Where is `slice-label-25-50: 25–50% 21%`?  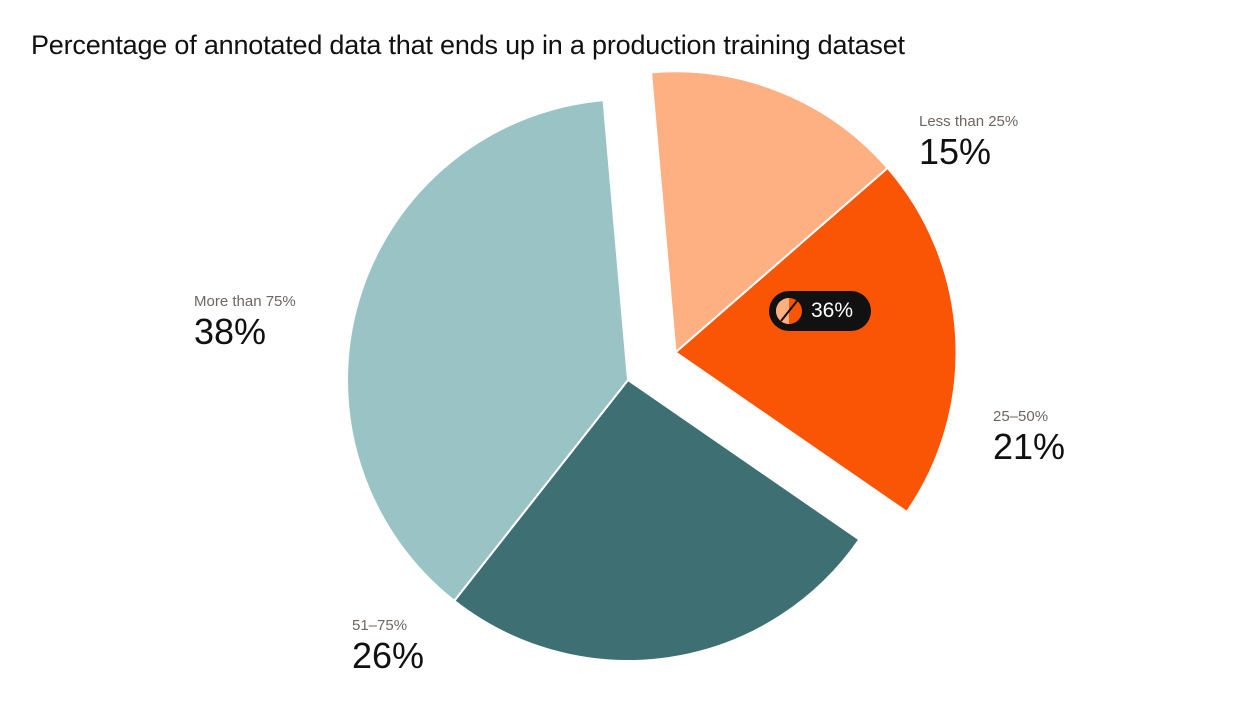
slice-label-25-50: 25–50% 21% is located at coordinates (1029, 437).